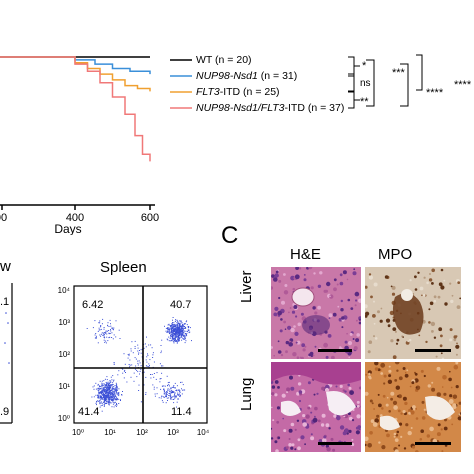 The height and width of the screenshot is (474, 474). I want to click on sig-5: ****, so click(435, 93).